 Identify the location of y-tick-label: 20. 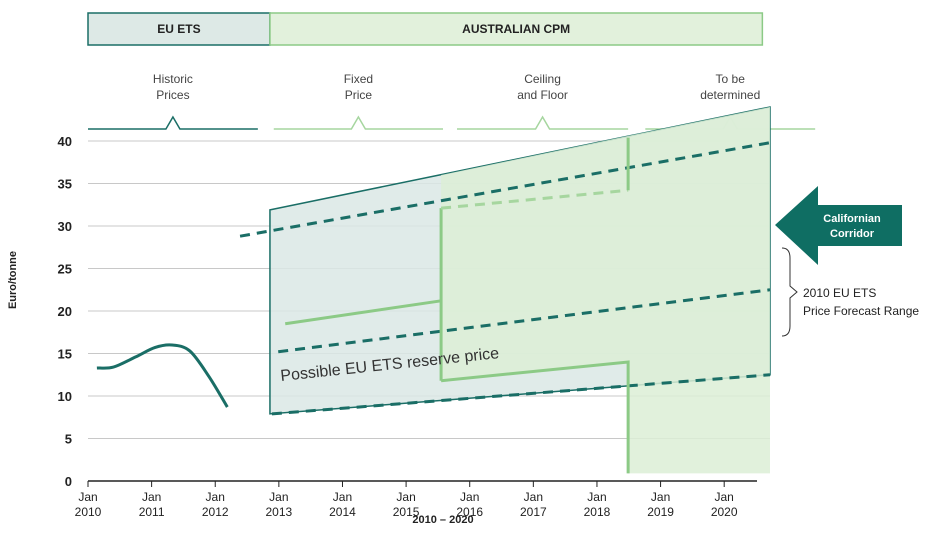
(65, 311).